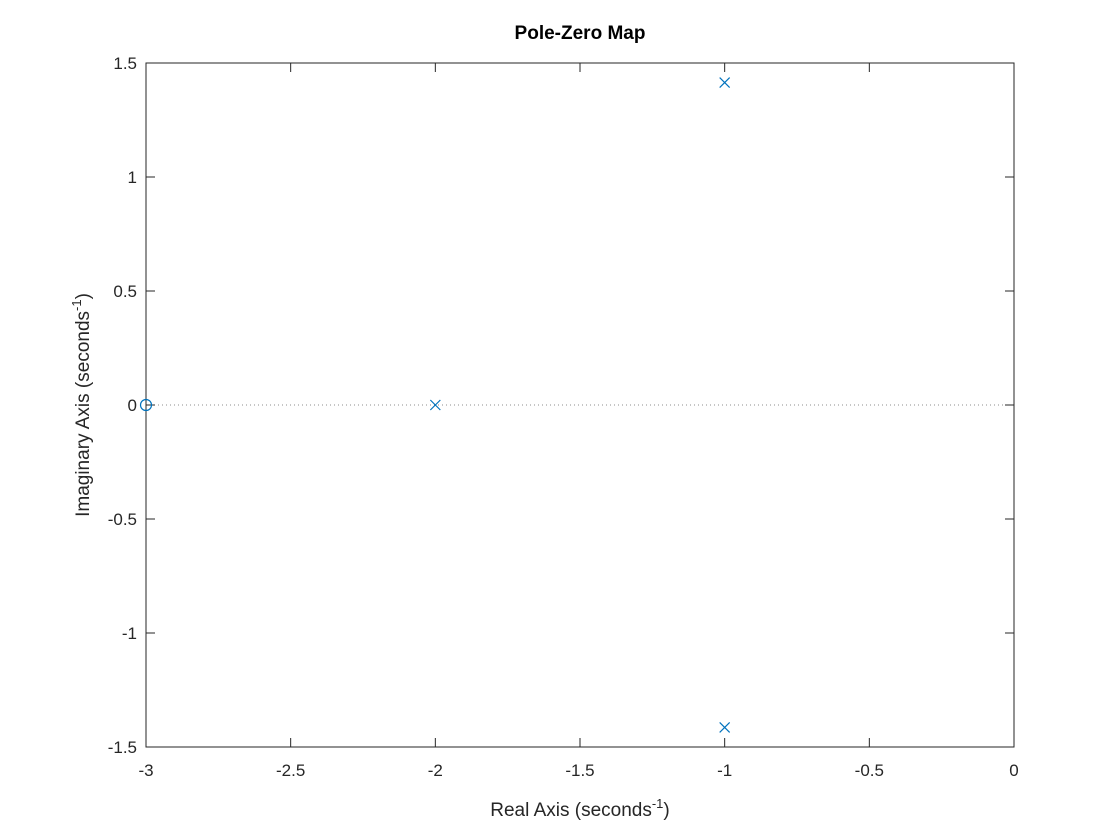  I want to click on x-tick-label: 0, so click(1013, 770).